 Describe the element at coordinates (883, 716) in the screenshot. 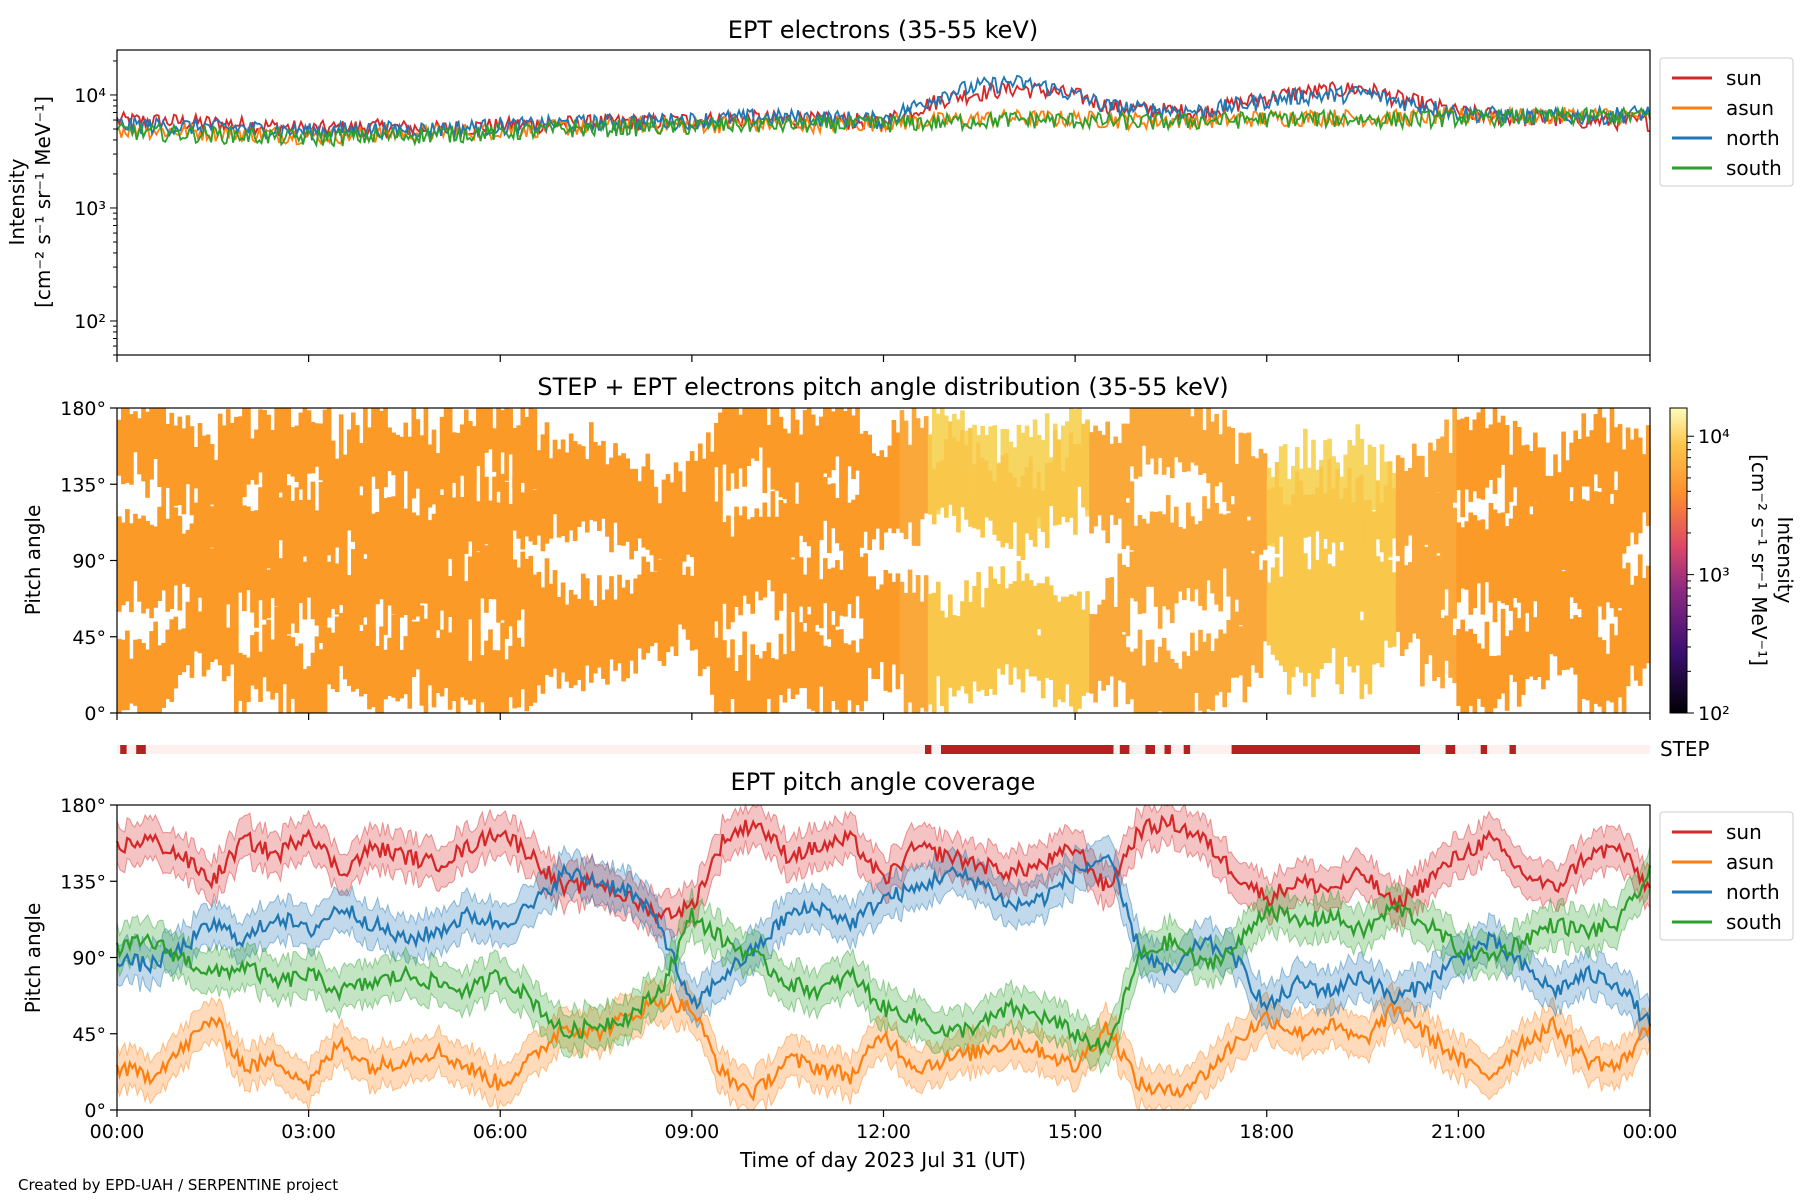

I see `pad-x-ticks` at that location.